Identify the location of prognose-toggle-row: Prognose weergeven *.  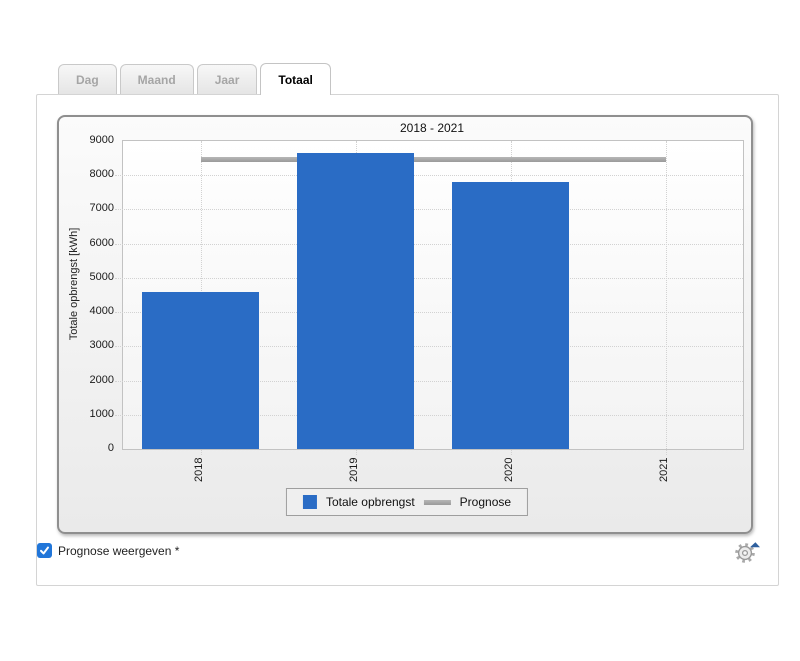
(108, 550).